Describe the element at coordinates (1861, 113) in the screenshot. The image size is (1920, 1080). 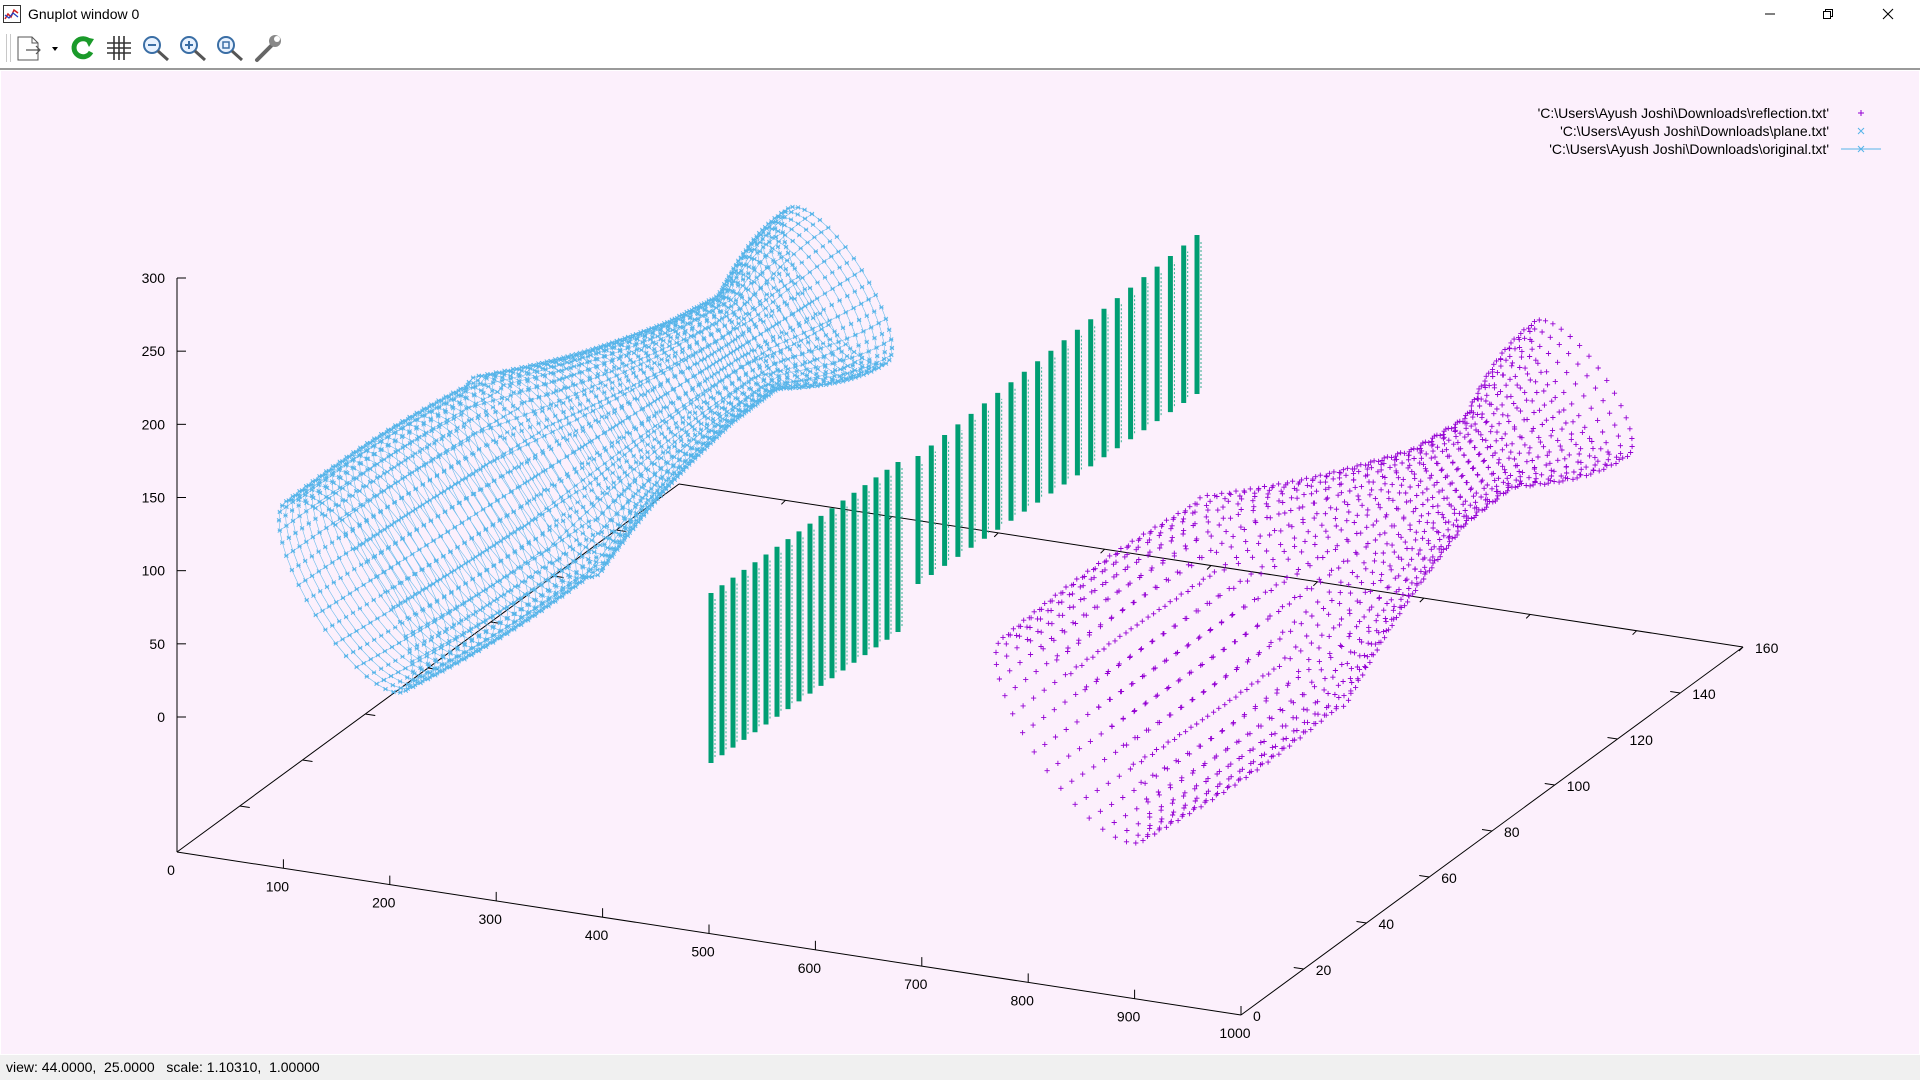
I see `legend-marker-plus` at that location.